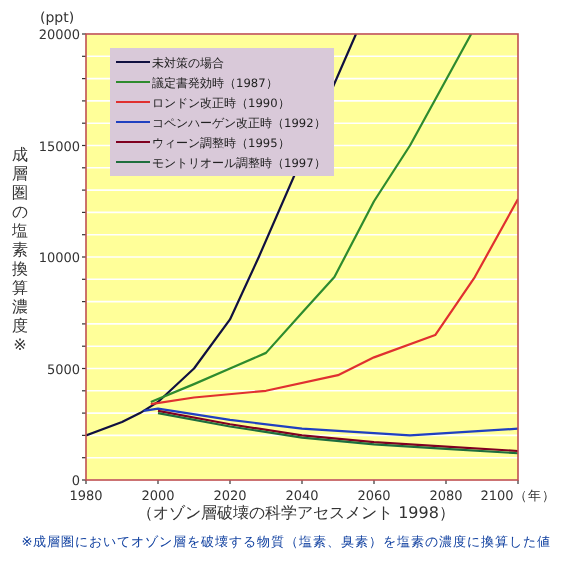  Describe the element at coordinates (20, 250) in the screenshot. I see `text: 成層圏の塩素換算濃度※` at that location.